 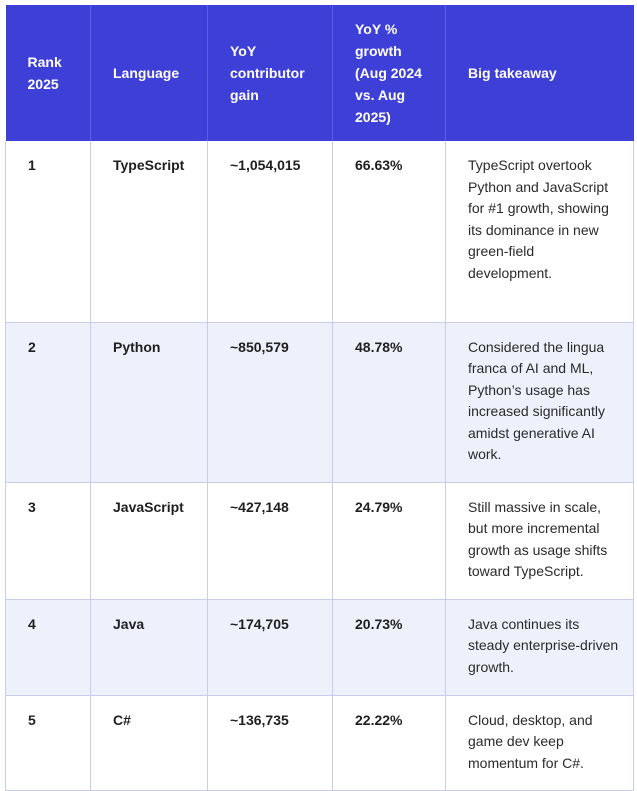 I want to click on header-rank: Rank 2025, so click(x=48, y=73).